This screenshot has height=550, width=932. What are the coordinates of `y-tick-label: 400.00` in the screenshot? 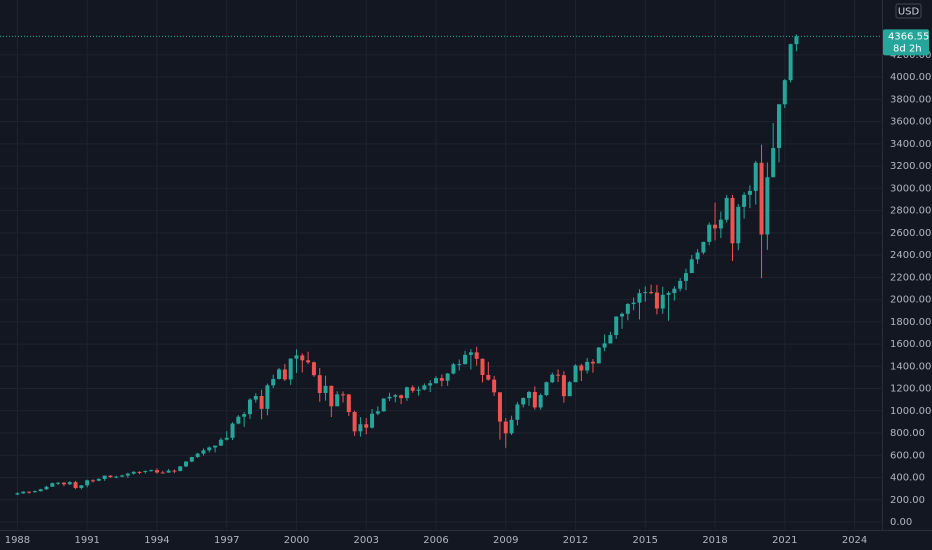 It's located at (907, 478).